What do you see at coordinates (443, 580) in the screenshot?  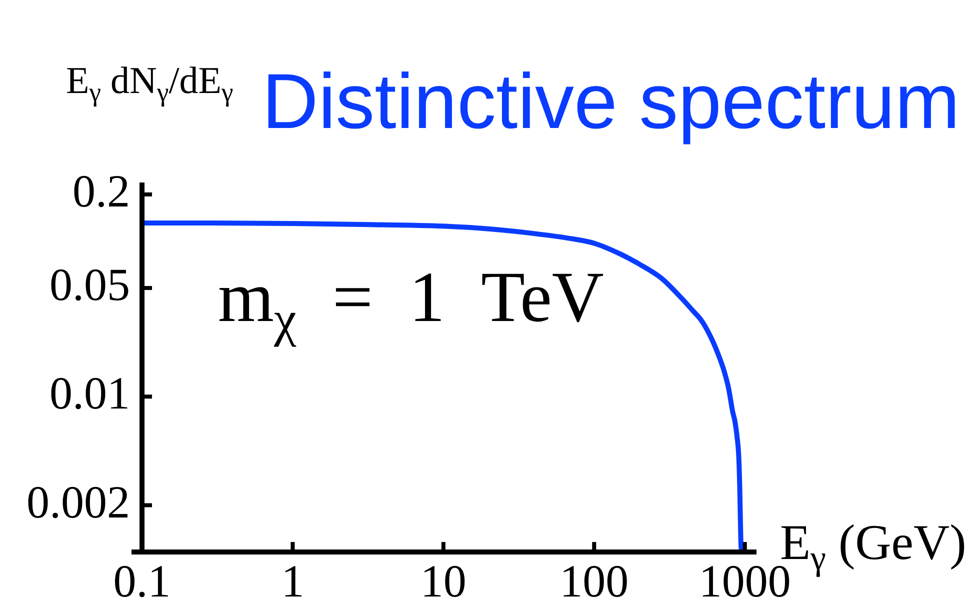 I see `x-tick-label: 10` at bounding box center [443, 580].